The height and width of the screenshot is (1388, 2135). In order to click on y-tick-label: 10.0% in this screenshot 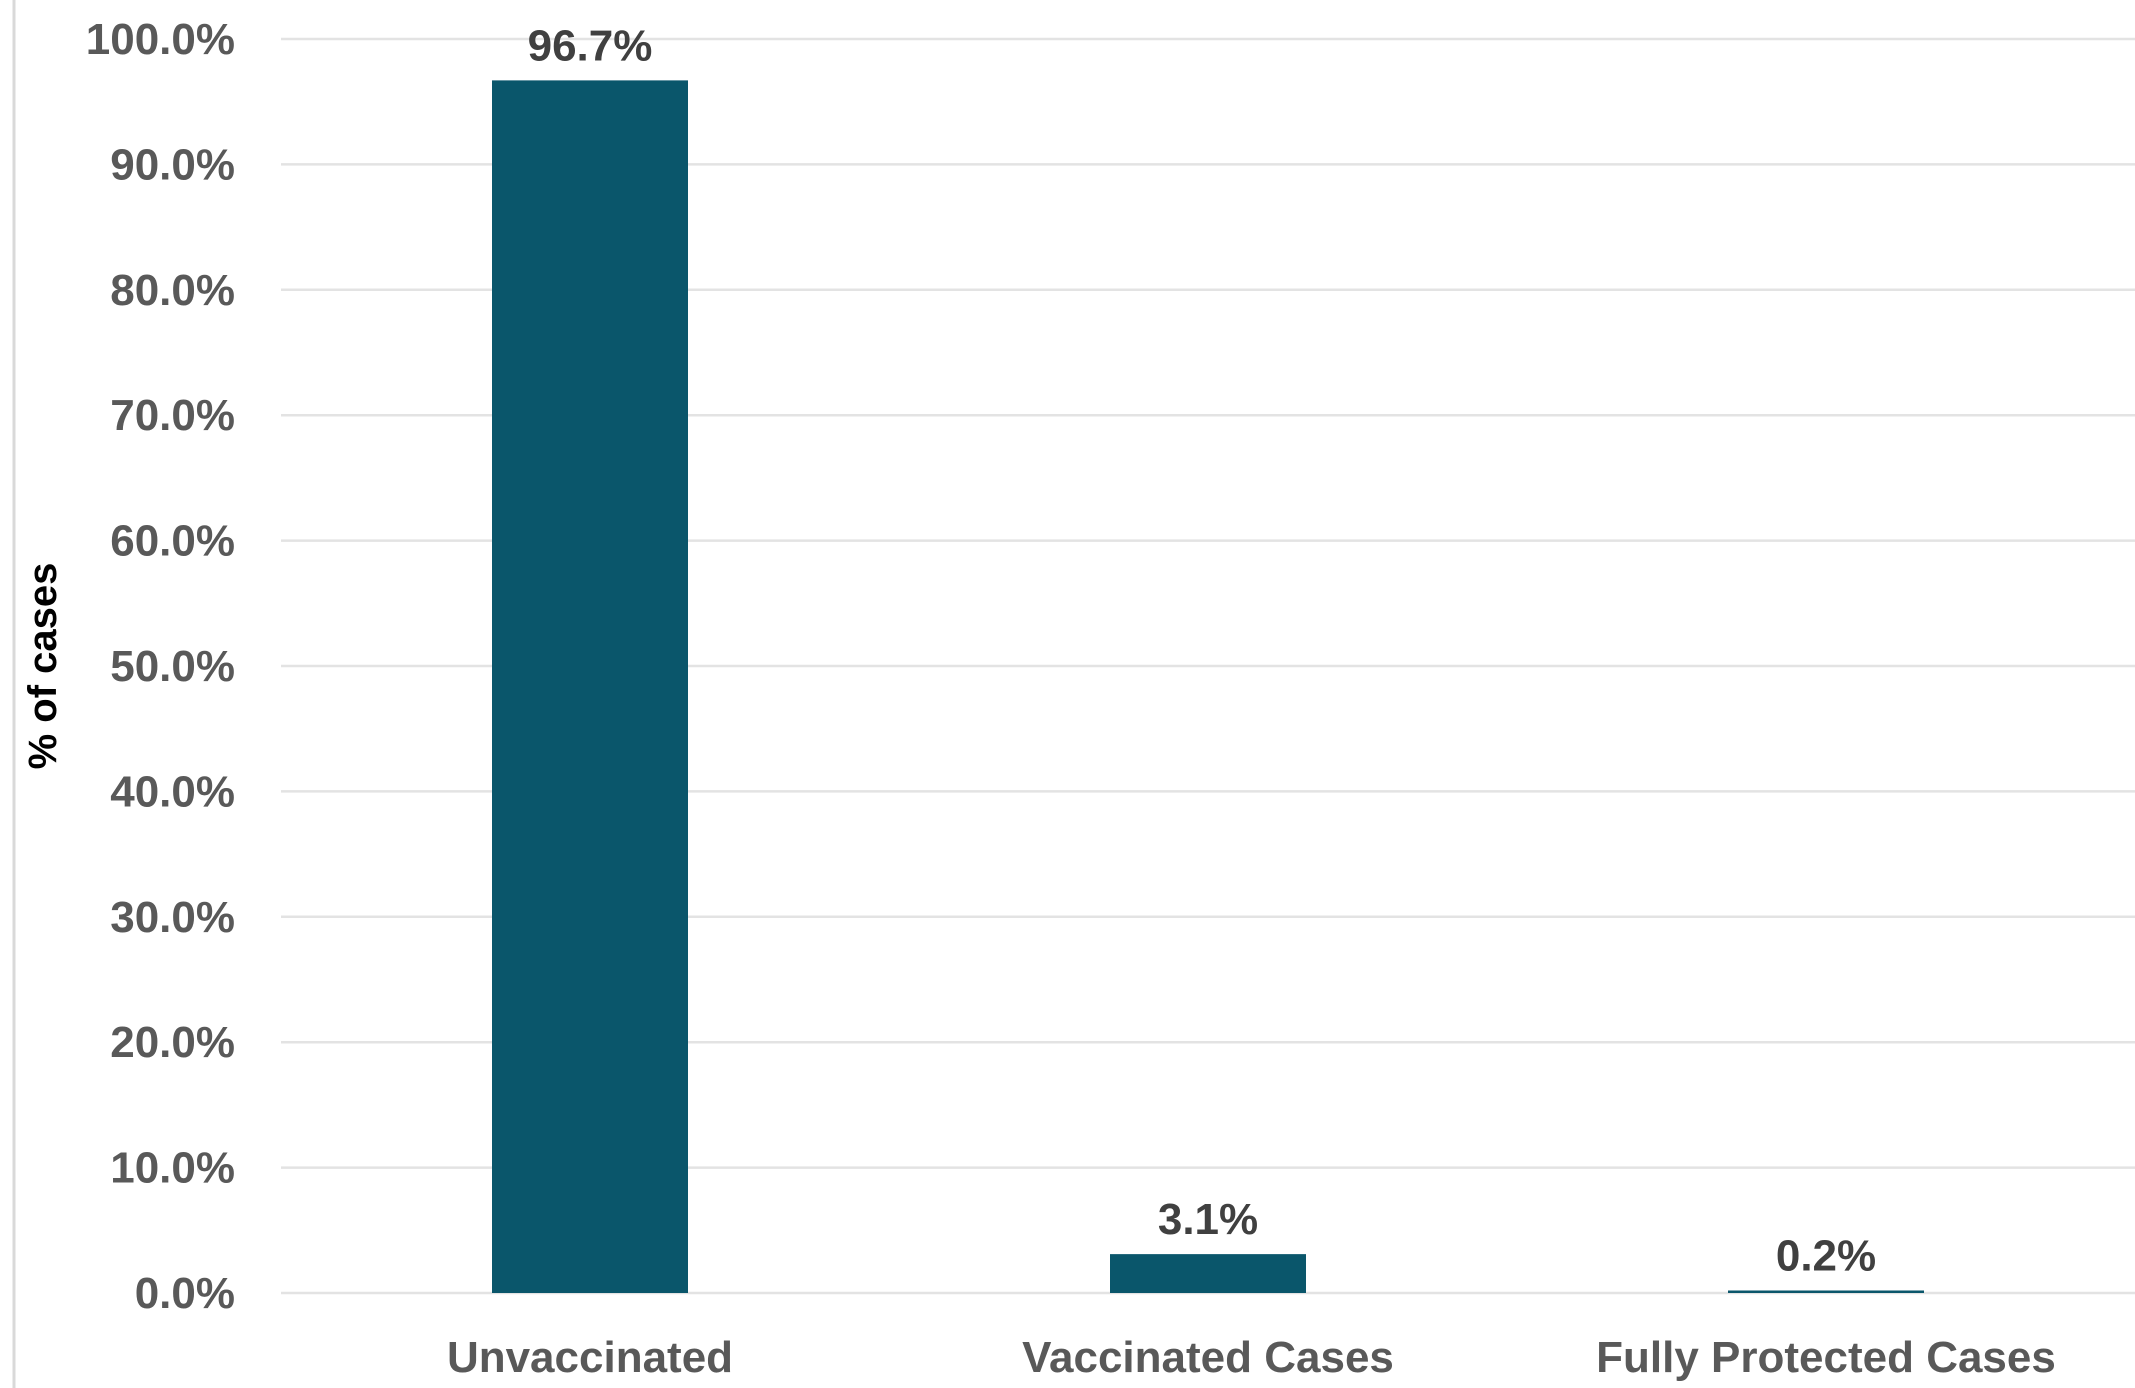, I will do `click(172, 1168)`.